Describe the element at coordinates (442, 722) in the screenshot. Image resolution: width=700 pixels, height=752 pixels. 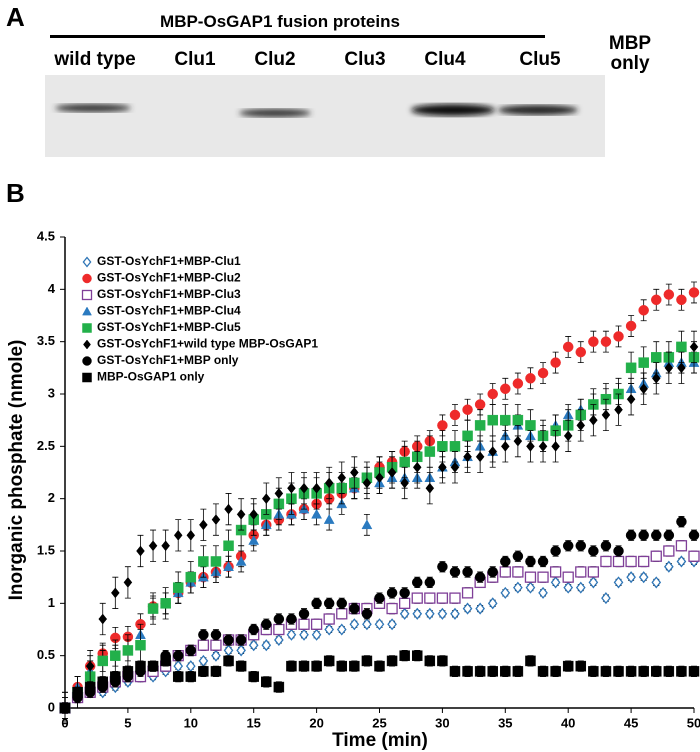
I see `x-tick-label: 30` at that location.